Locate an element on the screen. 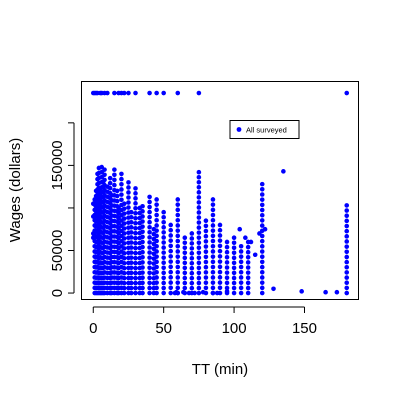 This screenshot has height=400, width=400. legend-box is located at coordinates (264, 129).